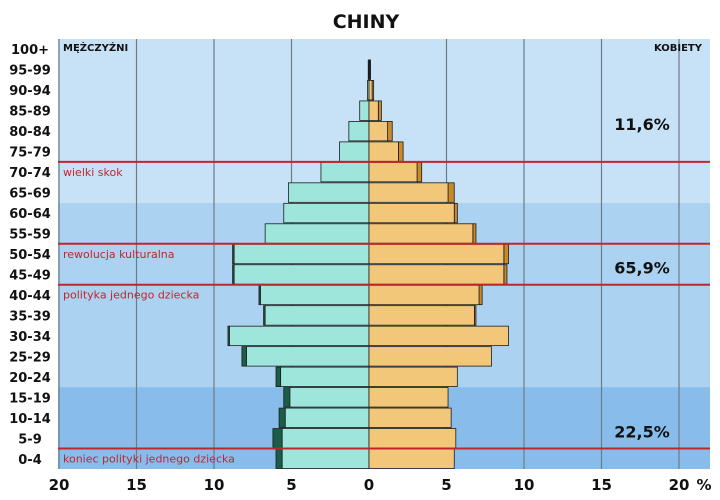 This screenshot has width=720, height=500. Describe the element at coordinates (30, 316) in the screenshot. I see `age-group-label: 35-39` at that location.